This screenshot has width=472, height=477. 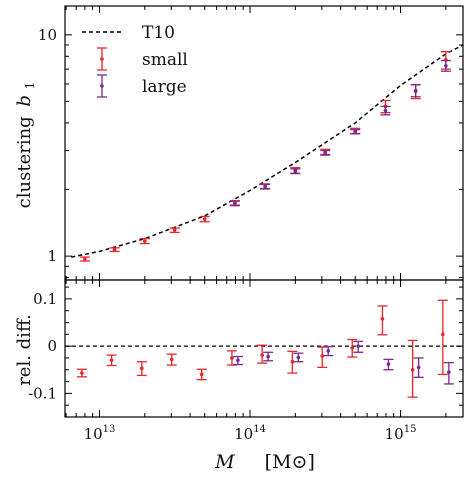 I want to click on legend-label-large: large, so click(x=164, y=87).